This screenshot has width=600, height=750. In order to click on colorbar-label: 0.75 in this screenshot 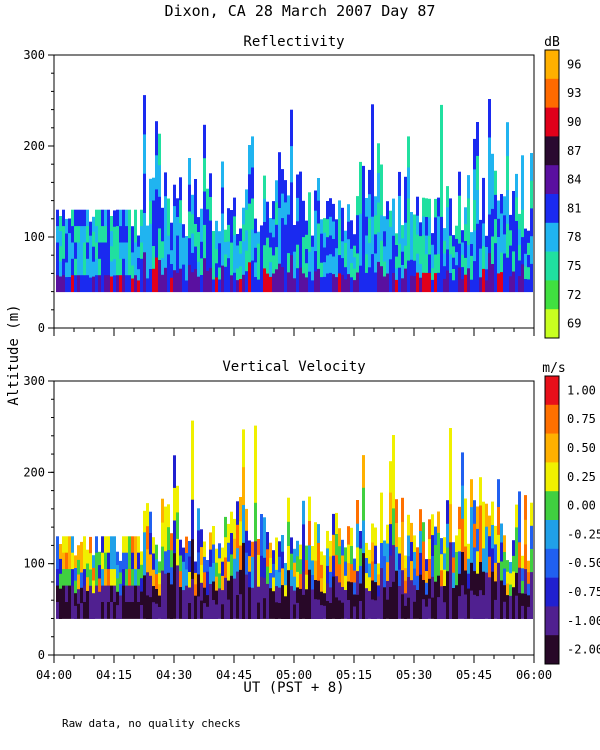, I will do `click(581, 419)`.